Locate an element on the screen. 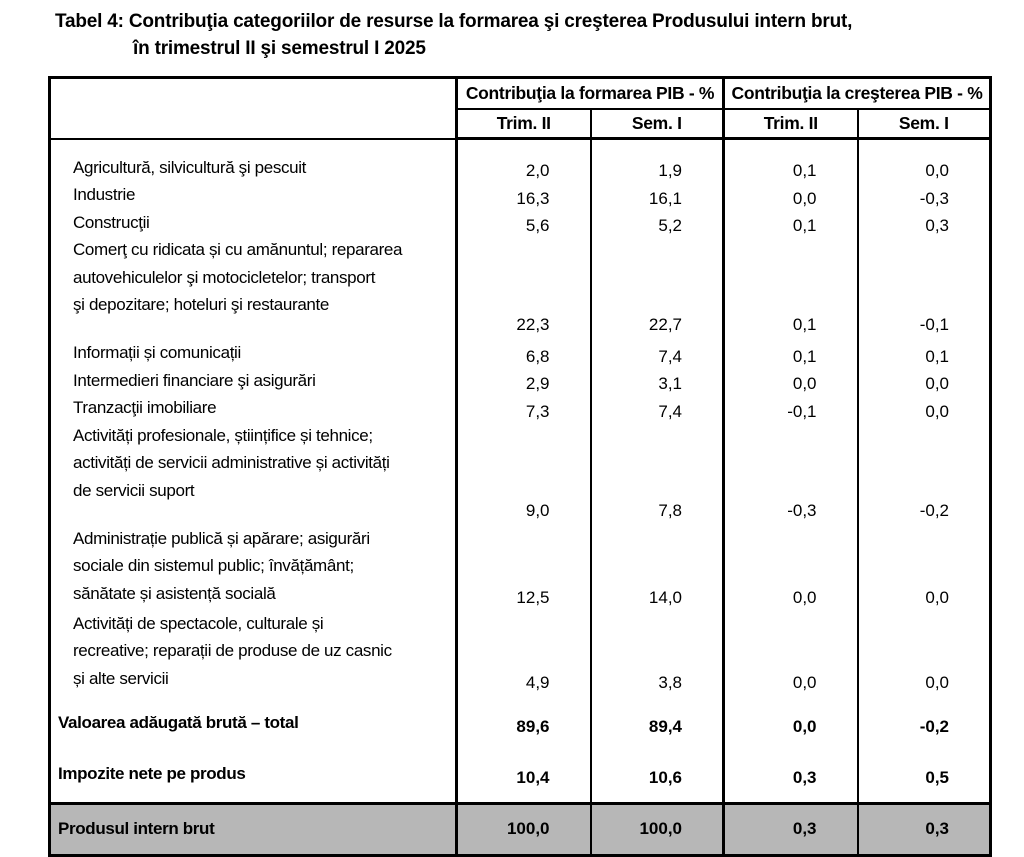 This screenshot has height=857, width=1024. group-header-formarea: Contribuţia la formarea PIB - % is located at coordinates (590, 93).